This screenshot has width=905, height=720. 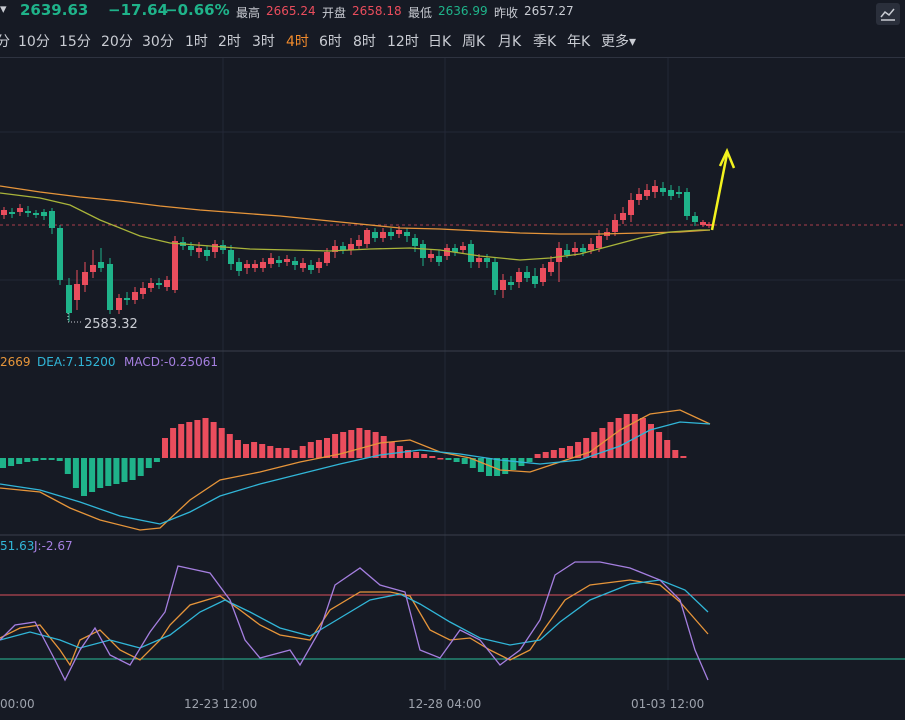 I want to click on tab-timeframe: 周K, so click(x=474, y=42).